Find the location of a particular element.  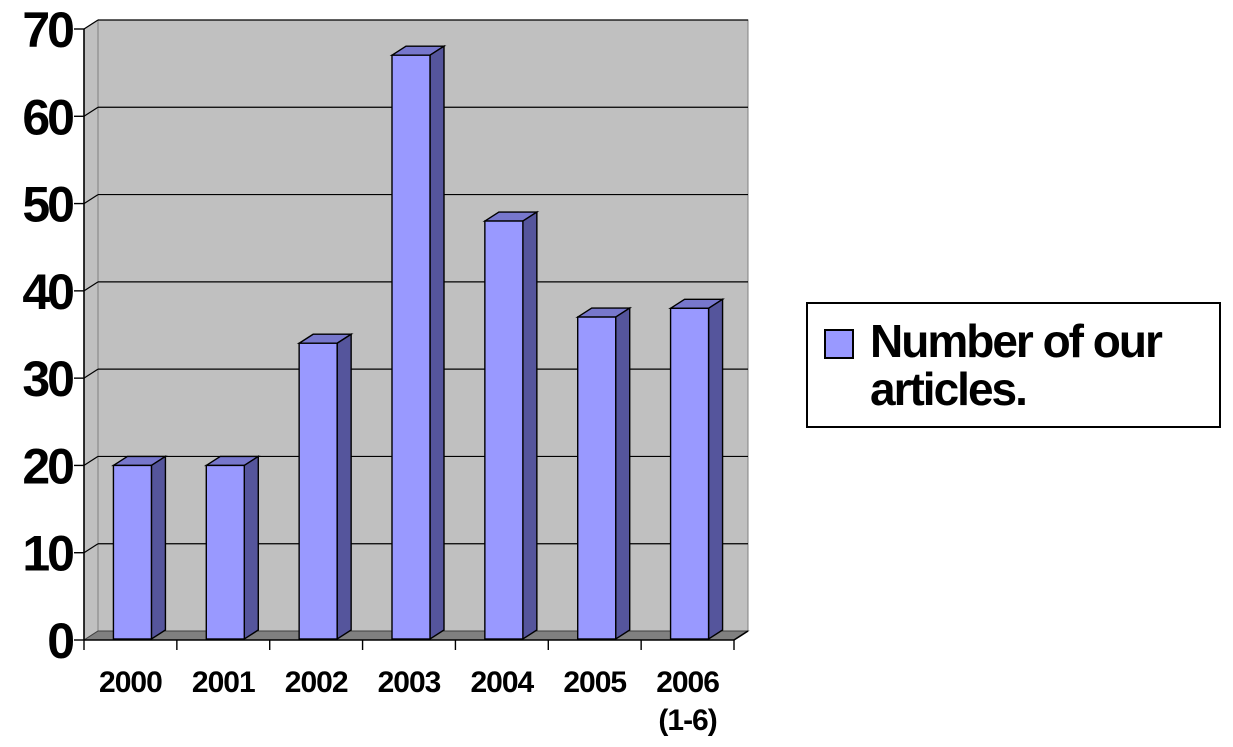

y-tick-label: 50 is located at coordinates (47, 205).